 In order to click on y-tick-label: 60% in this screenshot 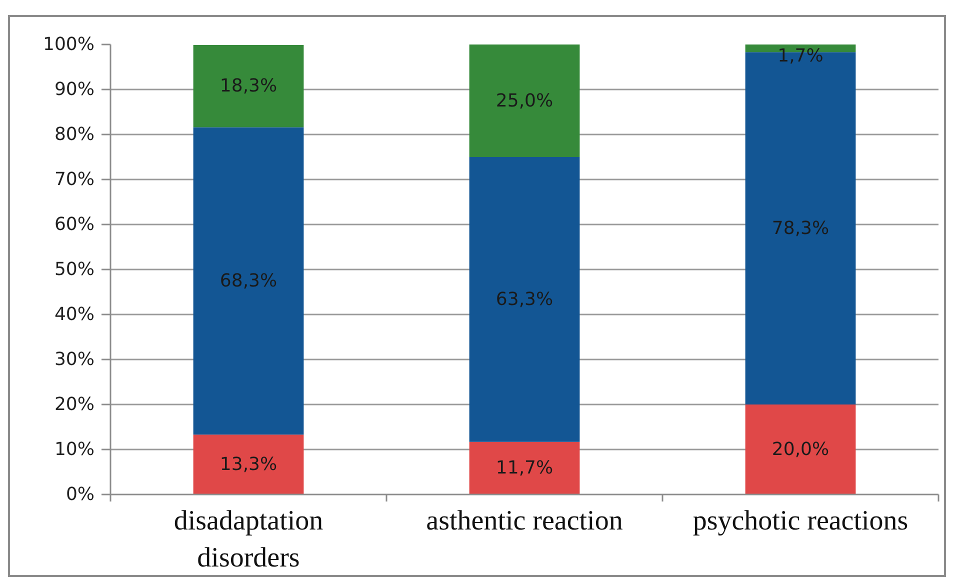, I will do `click(74, 224)`.